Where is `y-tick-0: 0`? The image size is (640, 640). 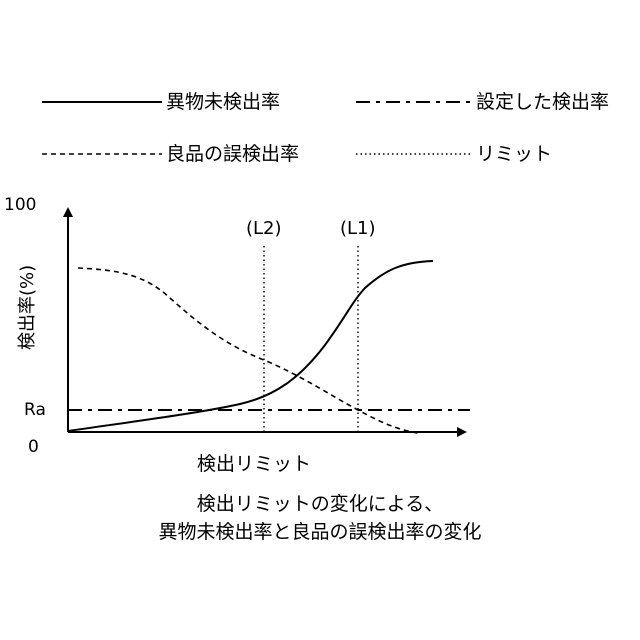 y-tick-0: 0 is located at coordinates (33, 447).